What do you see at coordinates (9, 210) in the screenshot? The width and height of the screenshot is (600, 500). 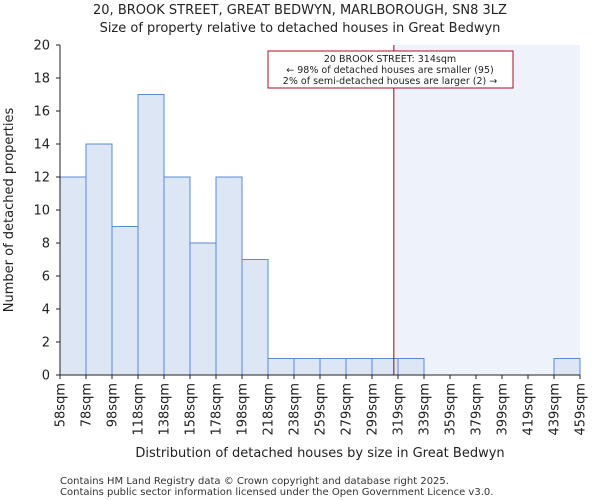 I see `y-axis-label: Number of detached properties` at bounding box center [9, 210].